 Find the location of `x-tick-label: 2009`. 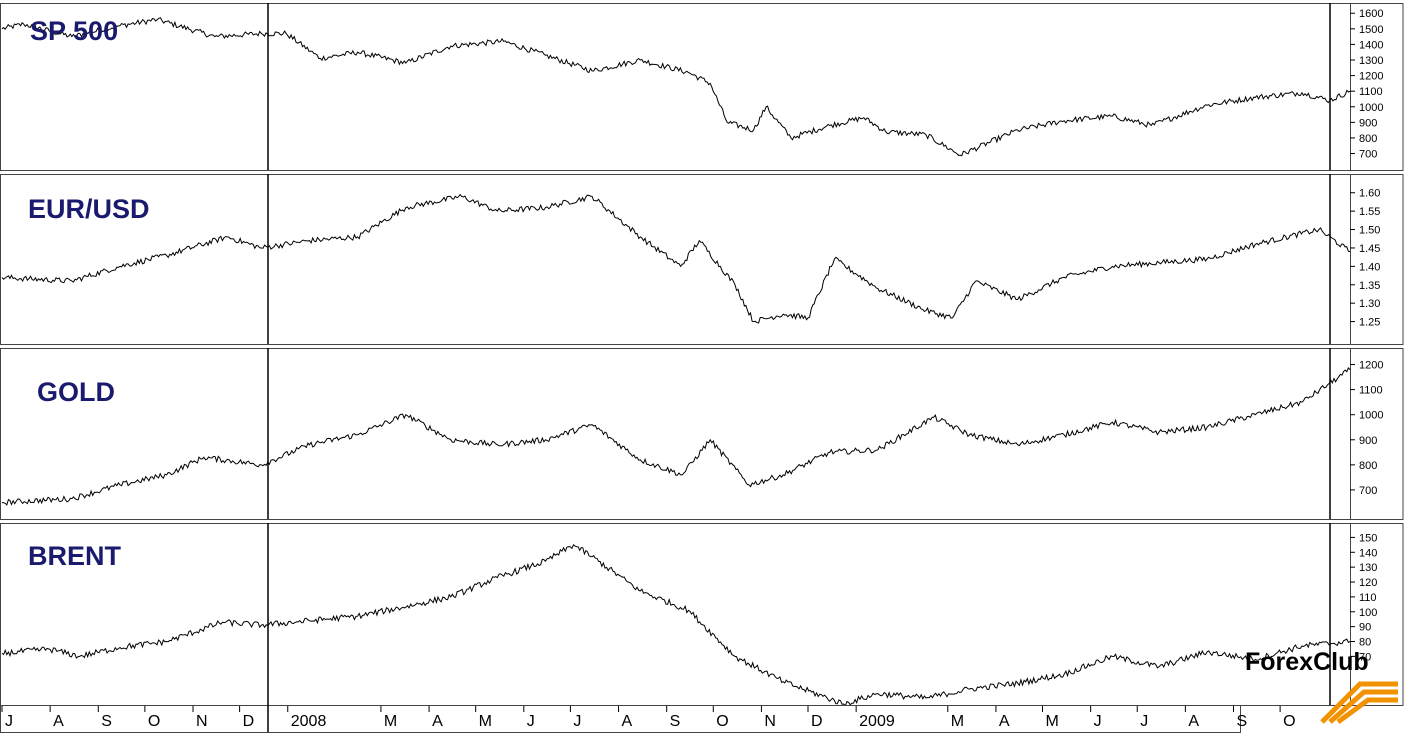

x-tick-label: 2009 is located at coordinates (877, 721).